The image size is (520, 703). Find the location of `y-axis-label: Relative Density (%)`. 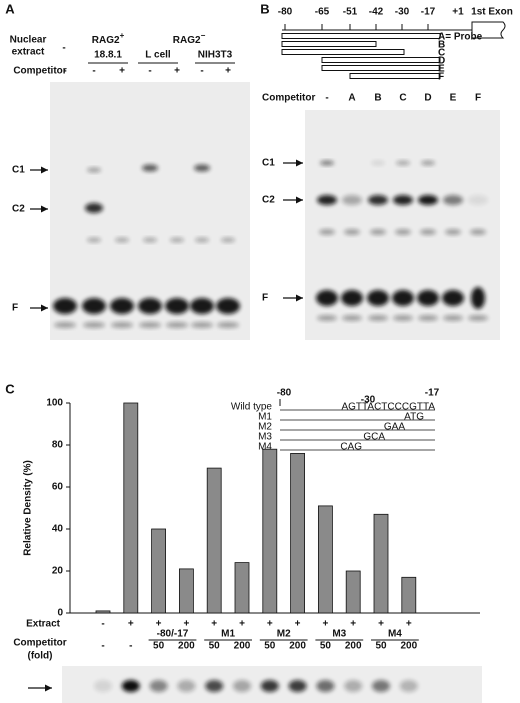

y-axis-label: Relative Density (%) is located at coordinates (28, 508).